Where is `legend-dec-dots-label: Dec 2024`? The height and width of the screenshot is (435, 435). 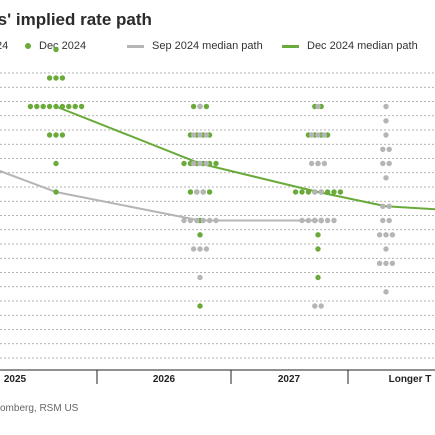
legend-dec-dots-label: Dec 2024 is located at coordinates (63, 46).